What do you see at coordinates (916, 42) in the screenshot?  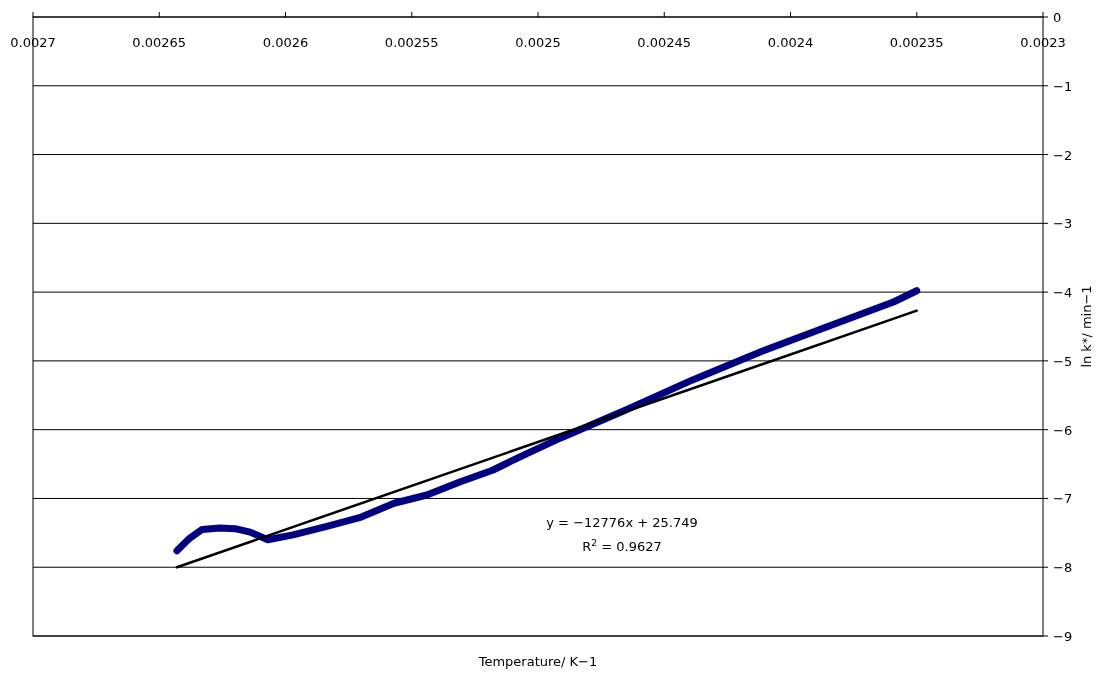 I see `x-tick-label: 0.00235` at bounding box center [916, 42].